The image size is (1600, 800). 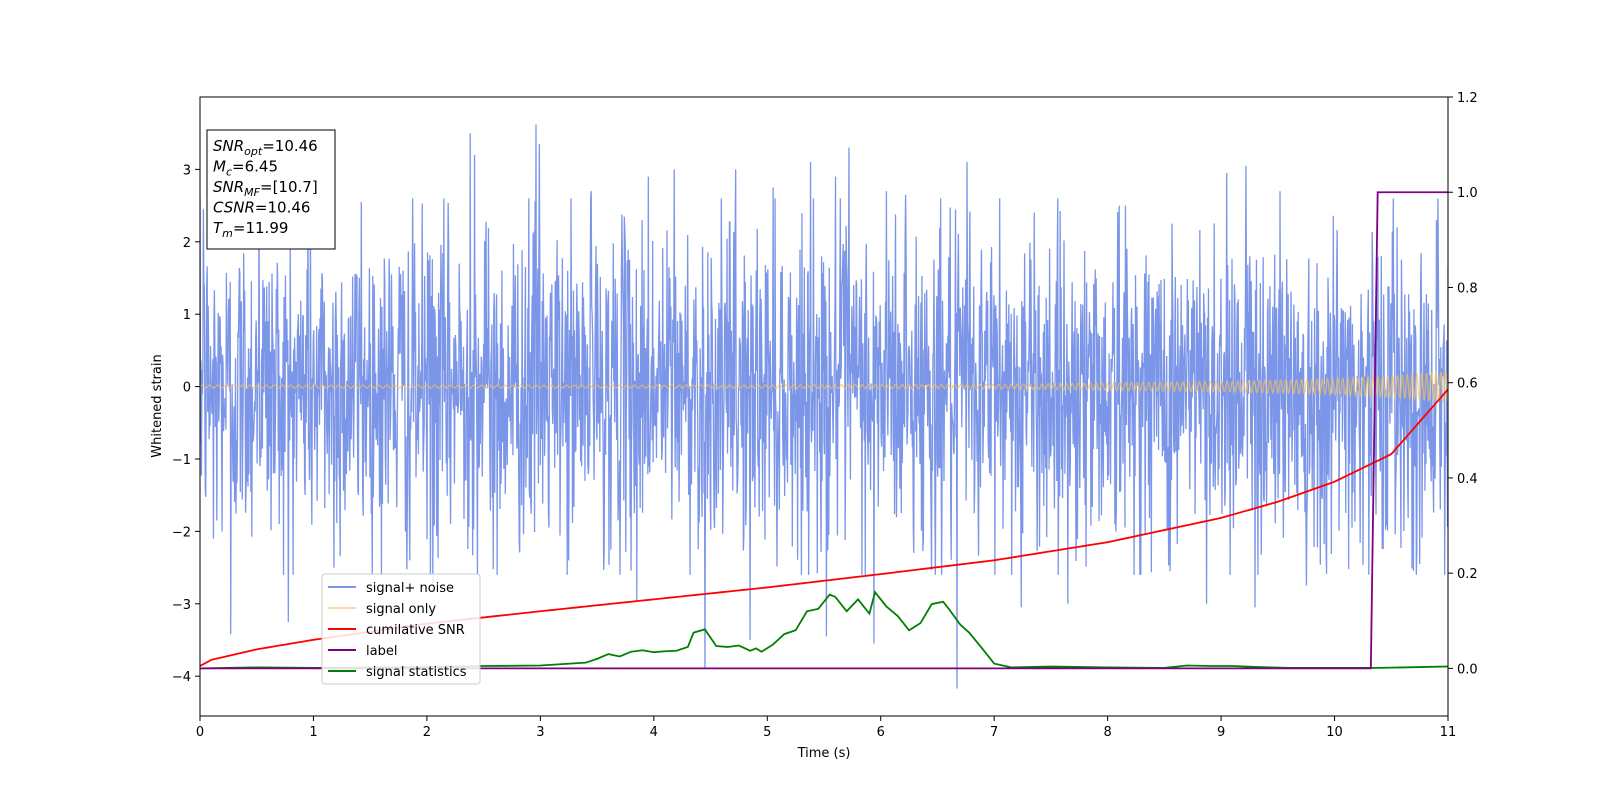 I want to click on annotation-frame, so click(x=271, y=189).